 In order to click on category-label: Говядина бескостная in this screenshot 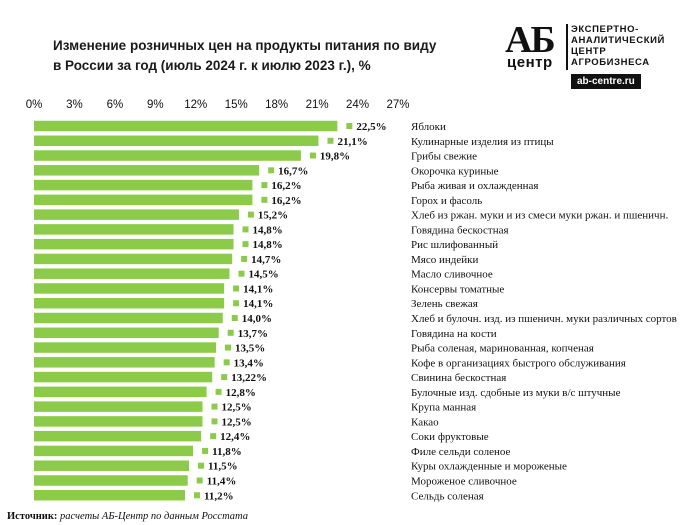, I will do `click(460, 230)`.